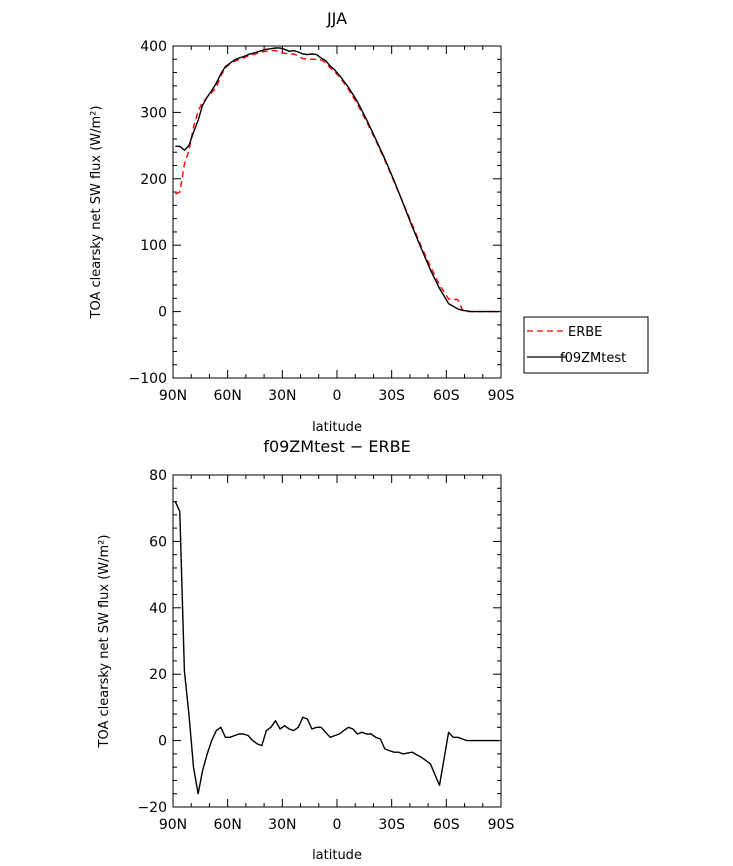 The height and width of the screenshot is (866, 733). What do you see at coordinates (158, 609) in the screenshot?
I see `y-tick-label: 40` at bounding box center [158, 609].